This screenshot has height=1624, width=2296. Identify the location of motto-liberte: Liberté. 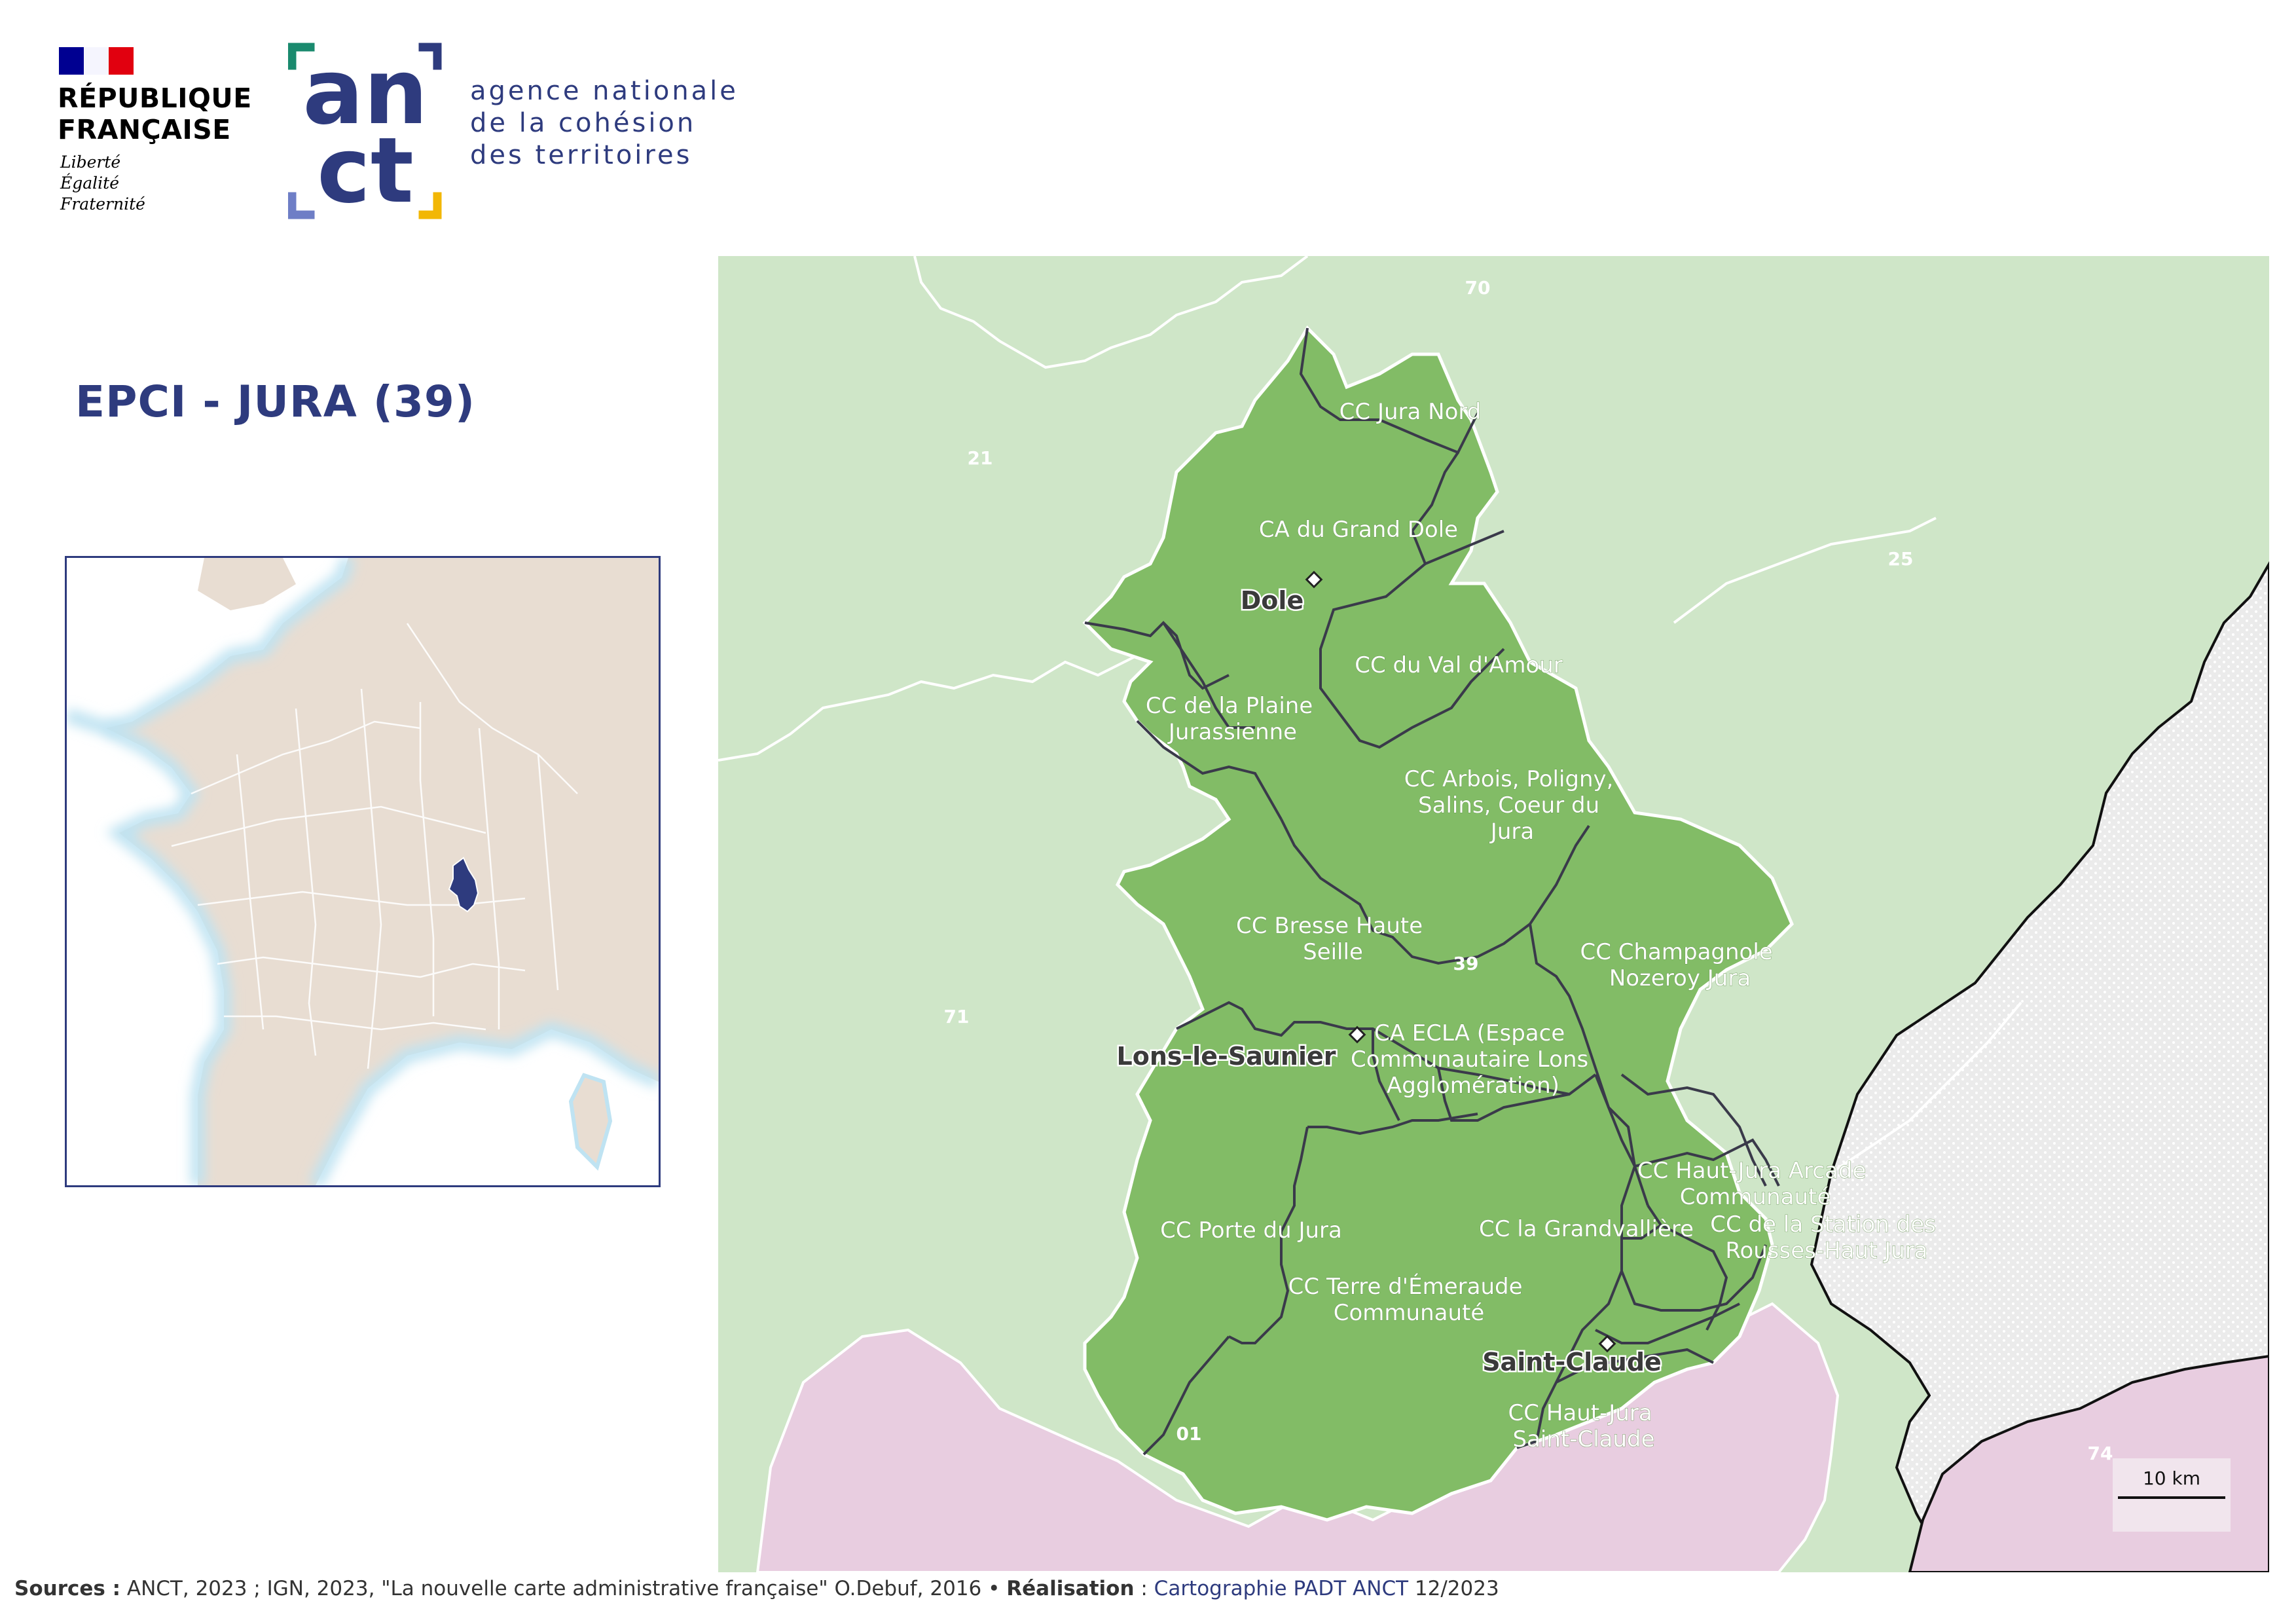
(90, 162).